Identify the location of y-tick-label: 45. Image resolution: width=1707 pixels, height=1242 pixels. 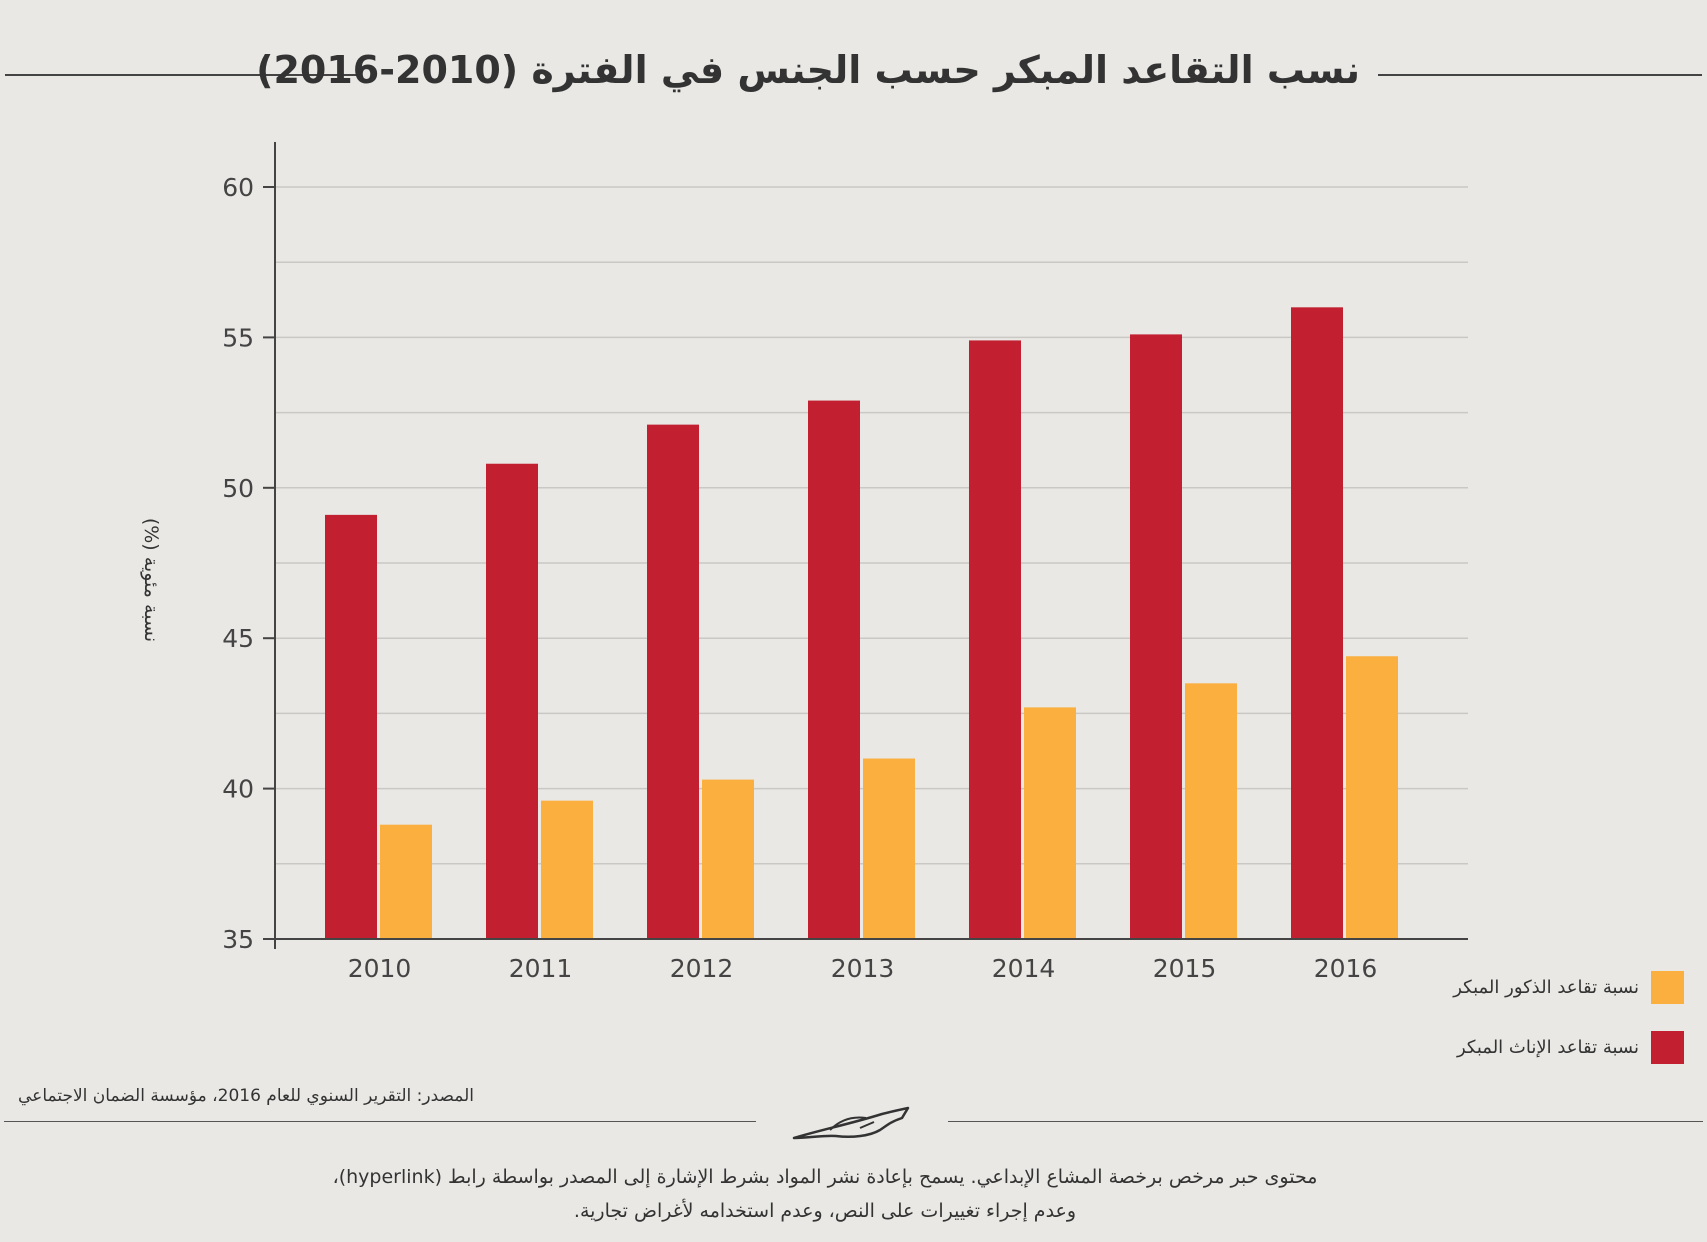
(238, 638).